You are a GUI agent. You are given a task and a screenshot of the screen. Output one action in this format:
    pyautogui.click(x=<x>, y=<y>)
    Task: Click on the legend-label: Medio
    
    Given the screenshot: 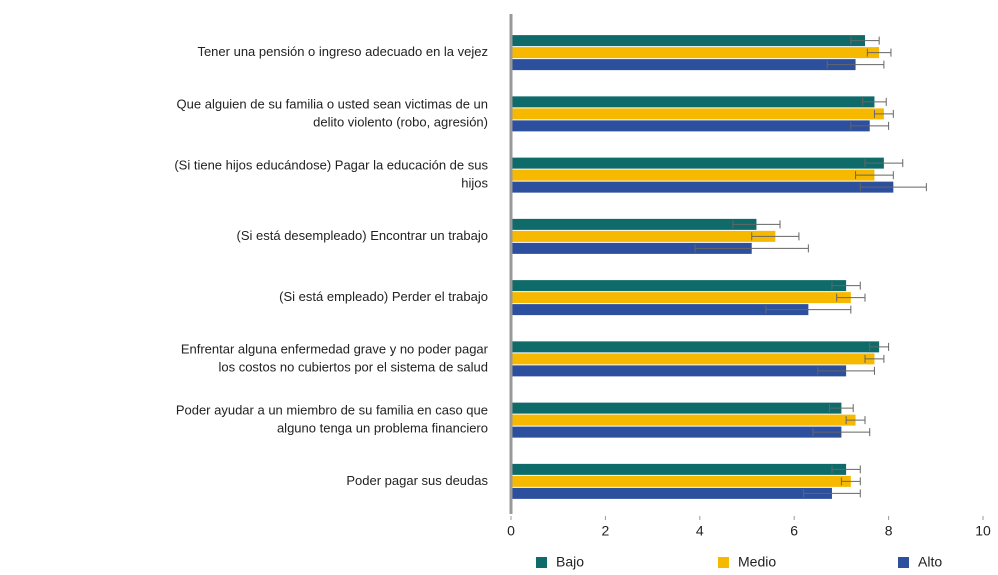 What is the action you would take?
    pyautogui.click(x=757, y=562)
    